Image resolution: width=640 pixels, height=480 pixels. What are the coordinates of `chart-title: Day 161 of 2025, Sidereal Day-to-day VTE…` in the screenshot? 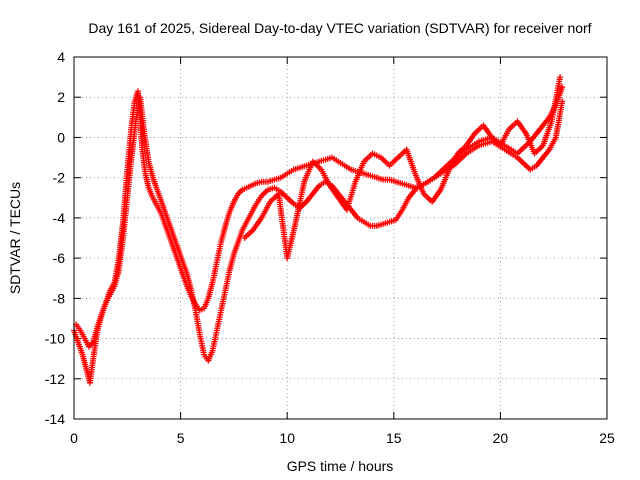 It's located at (339, 28).